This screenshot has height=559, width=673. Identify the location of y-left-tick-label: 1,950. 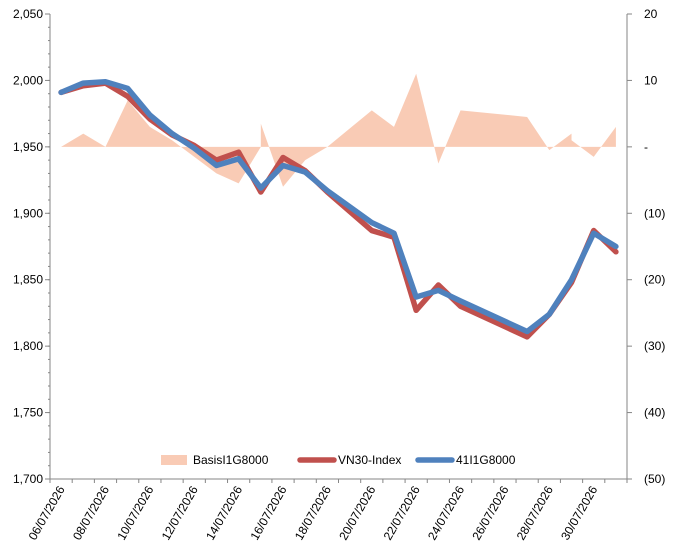
(28, 147).